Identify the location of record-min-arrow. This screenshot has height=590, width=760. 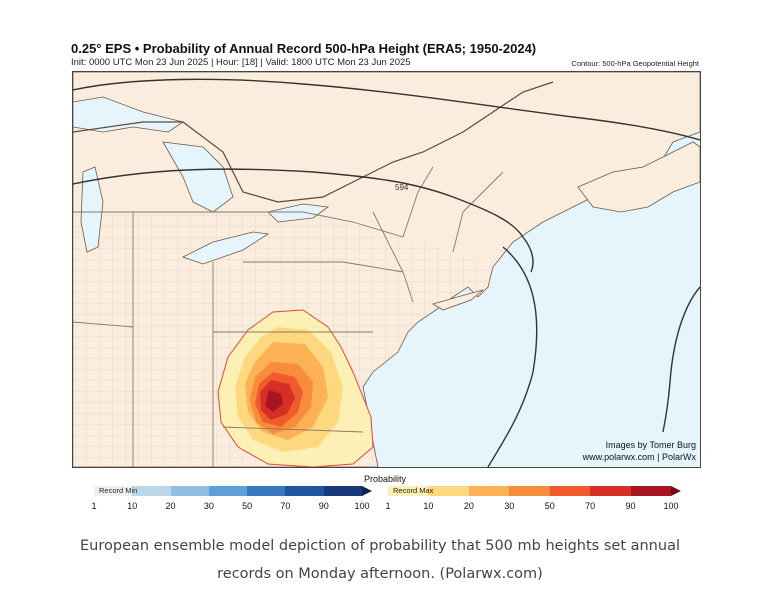
(366, 491).